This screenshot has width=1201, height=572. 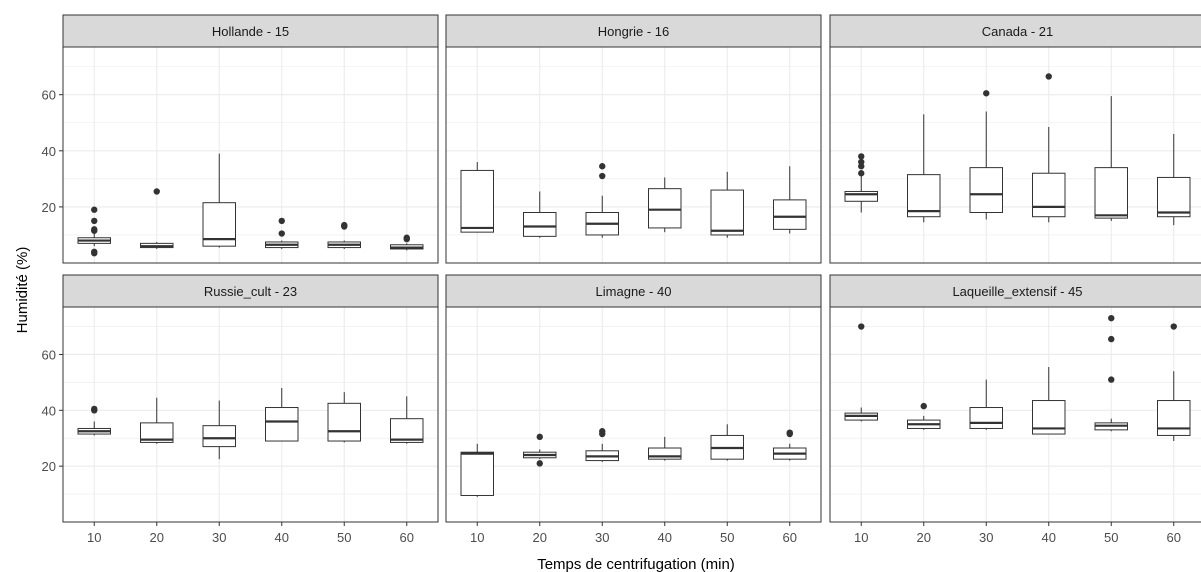 I want to click on facet-strip-title: Russie_cult - 23, so click(x=250, y=291).